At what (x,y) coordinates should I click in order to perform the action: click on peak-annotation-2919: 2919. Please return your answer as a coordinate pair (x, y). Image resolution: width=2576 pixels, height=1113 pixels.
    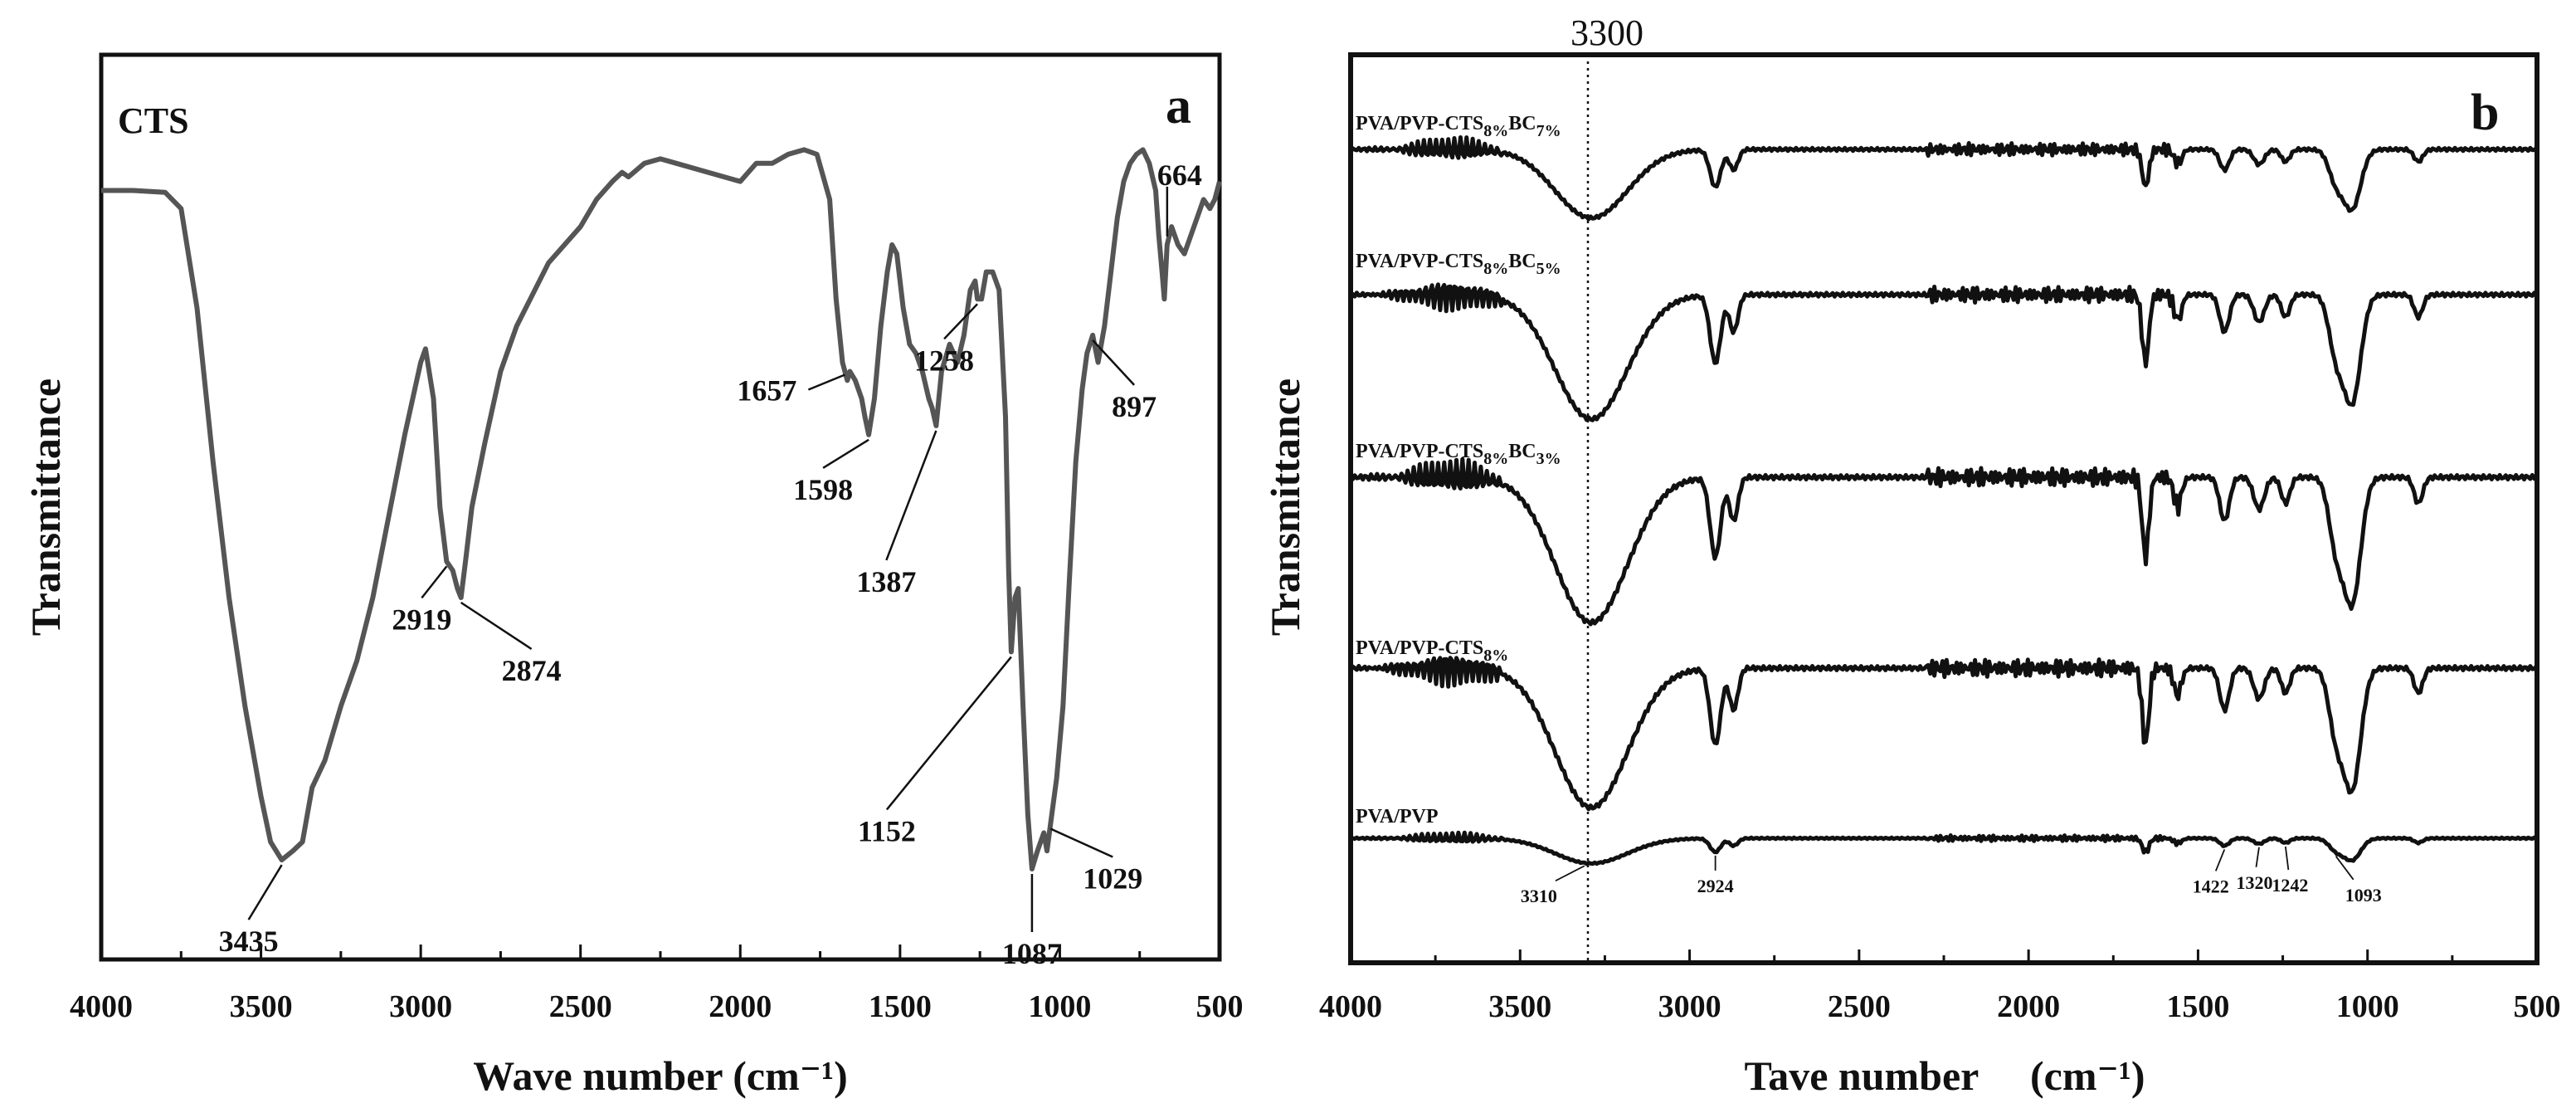
    Looking at the image, I should click on (421, 600).